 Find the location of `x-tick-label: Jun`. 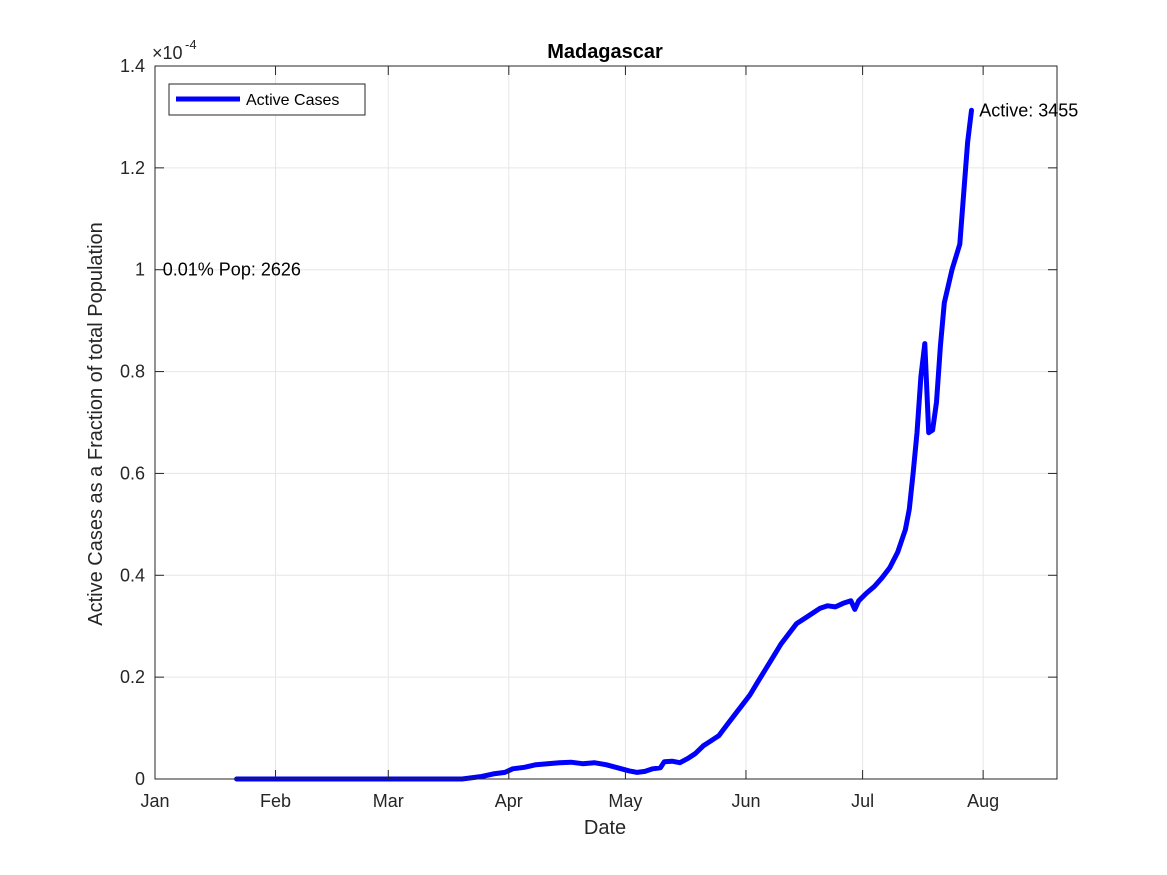

x-tick-label: Jun is located at coordinates (745, 801).